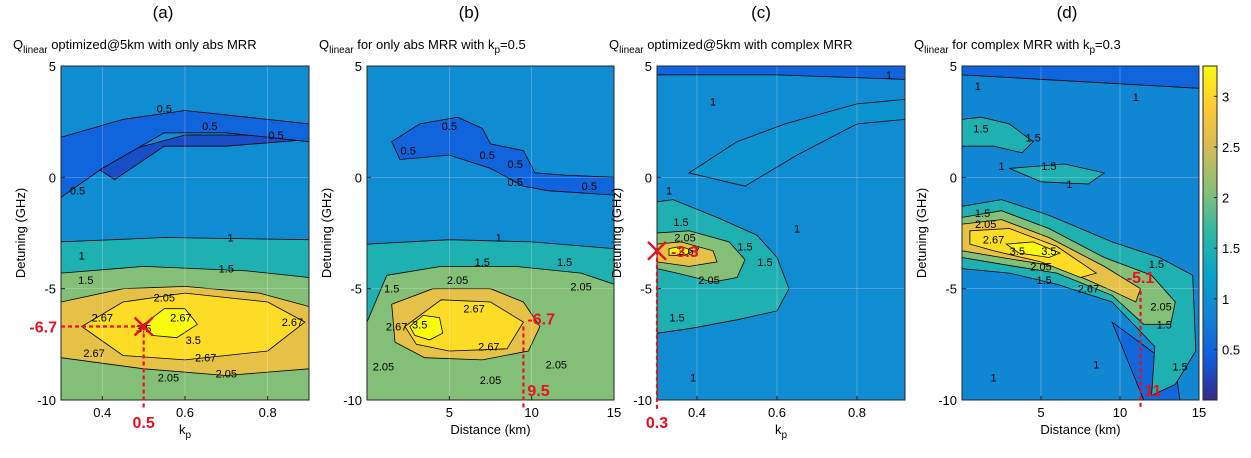  I want to click on panel-title: Qlinear for only abs MRR with kp=0.5, so click(422, 46).